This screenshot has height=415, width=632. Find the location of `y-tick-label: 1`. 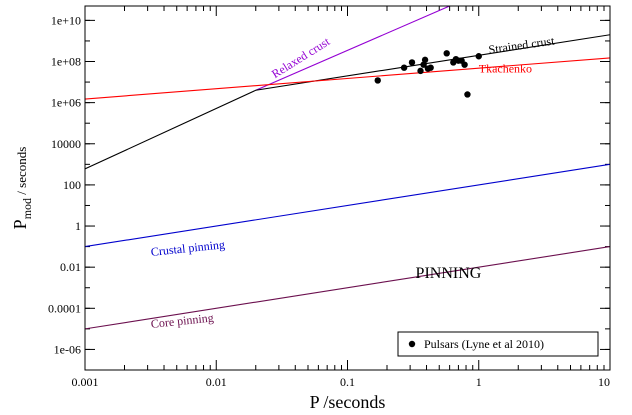

y-tick-label: 1 is located at coordinates (78, 226).